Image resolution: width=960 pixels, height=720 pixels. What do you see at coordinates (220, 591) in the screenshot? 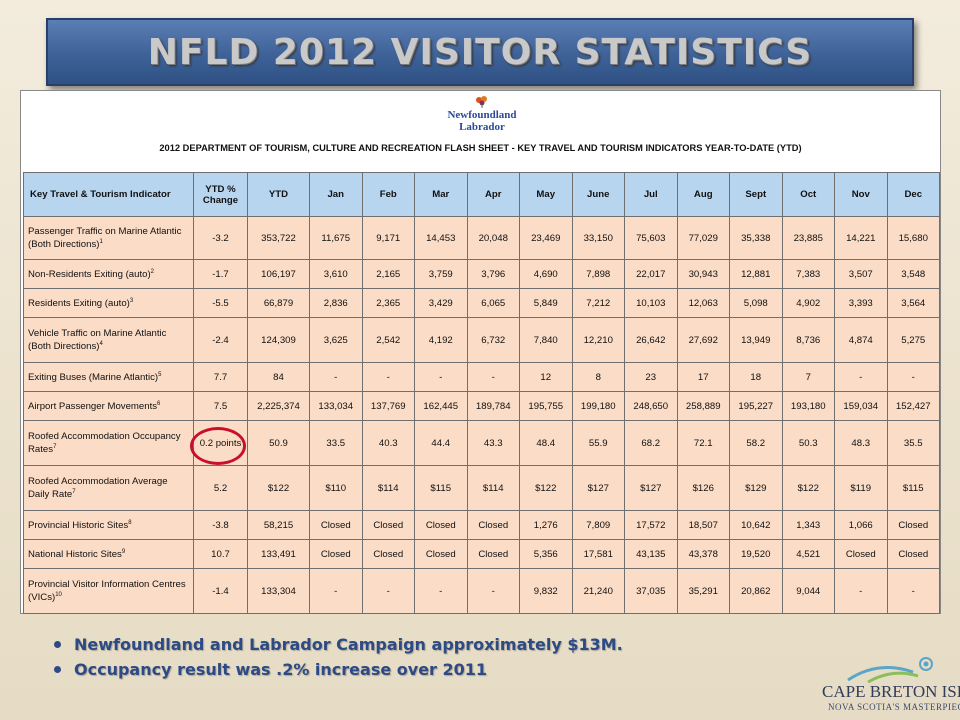
I see `value-cell: -1.4` at bounding box center [220, 591].